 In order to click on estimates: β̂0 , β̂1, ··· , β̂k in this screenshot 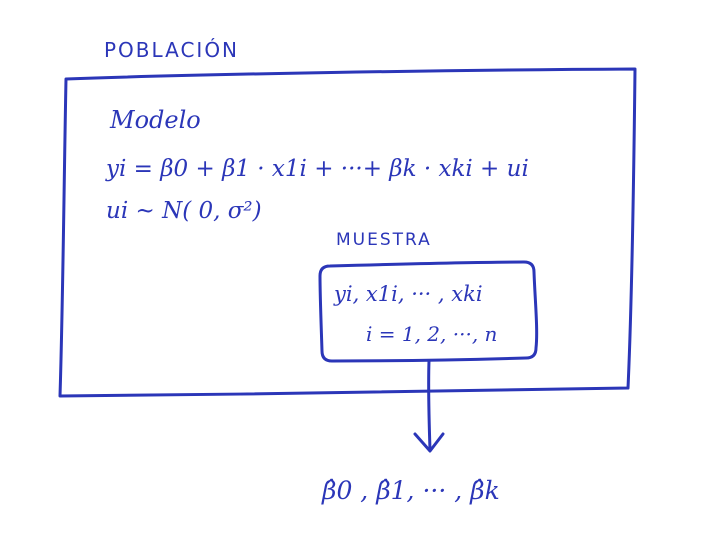, I will do `click(411, 490)`.